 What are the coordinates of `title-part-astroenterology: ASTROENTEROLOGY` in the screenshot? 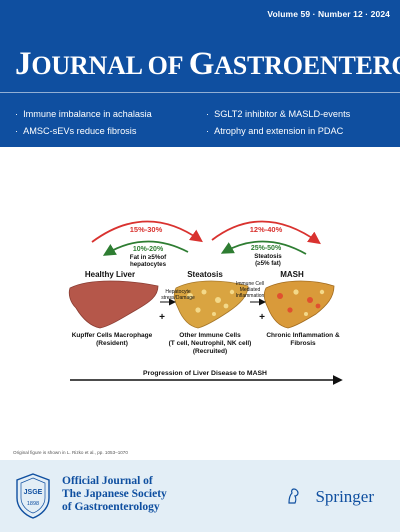 It's located at (307, 65).